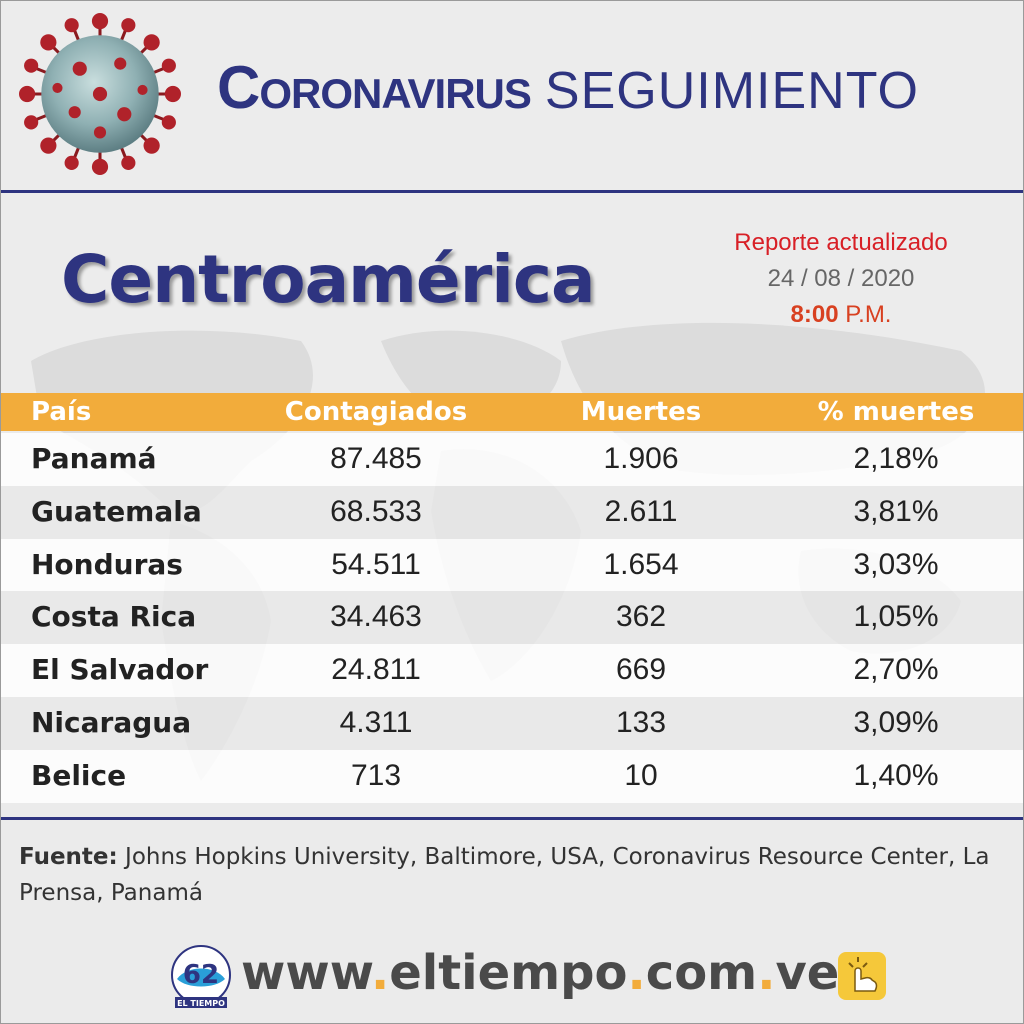 The height and width of the screenshot is (1024, 1024). What do you see at coordinates (201, 1003) in the screenshot?
I see `logo-text: EL TIEMPO` at bounding box center [201, 1003].